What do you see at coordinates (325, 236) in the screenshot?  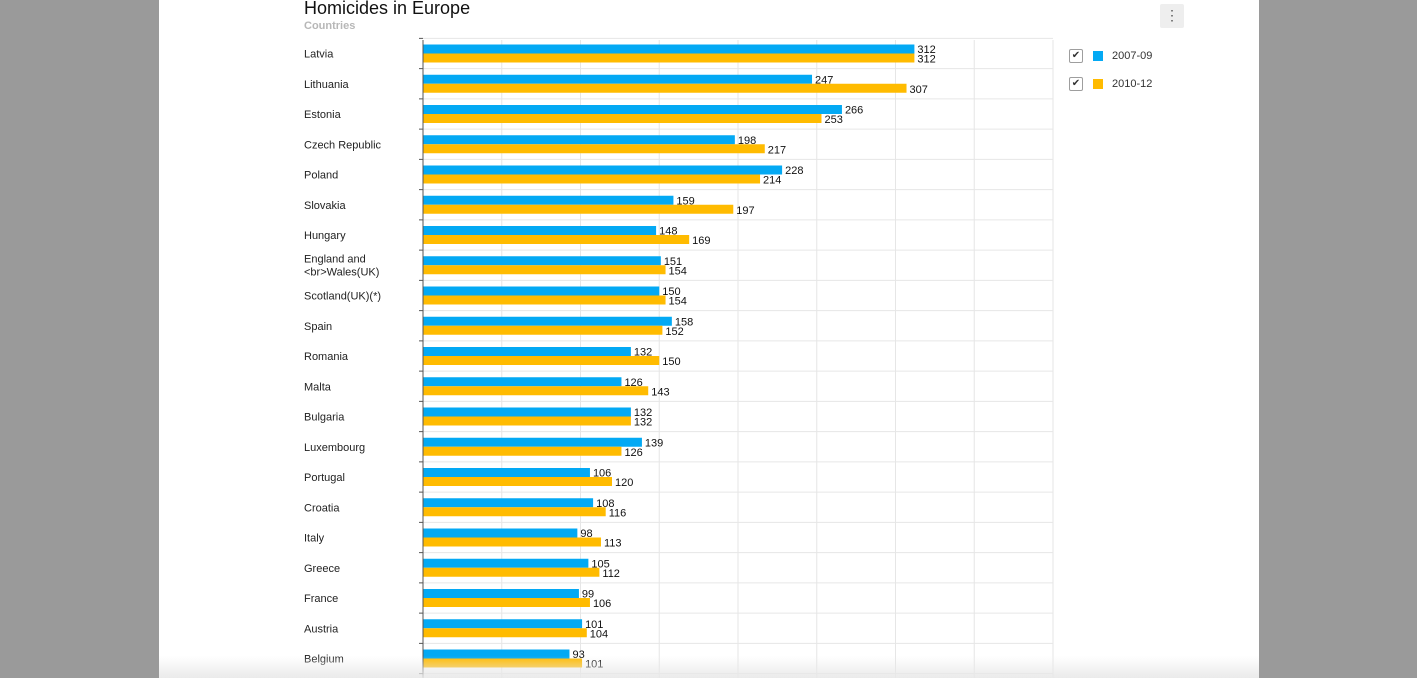 I see `category-label: Hungary` at bounding box center [325, 236].